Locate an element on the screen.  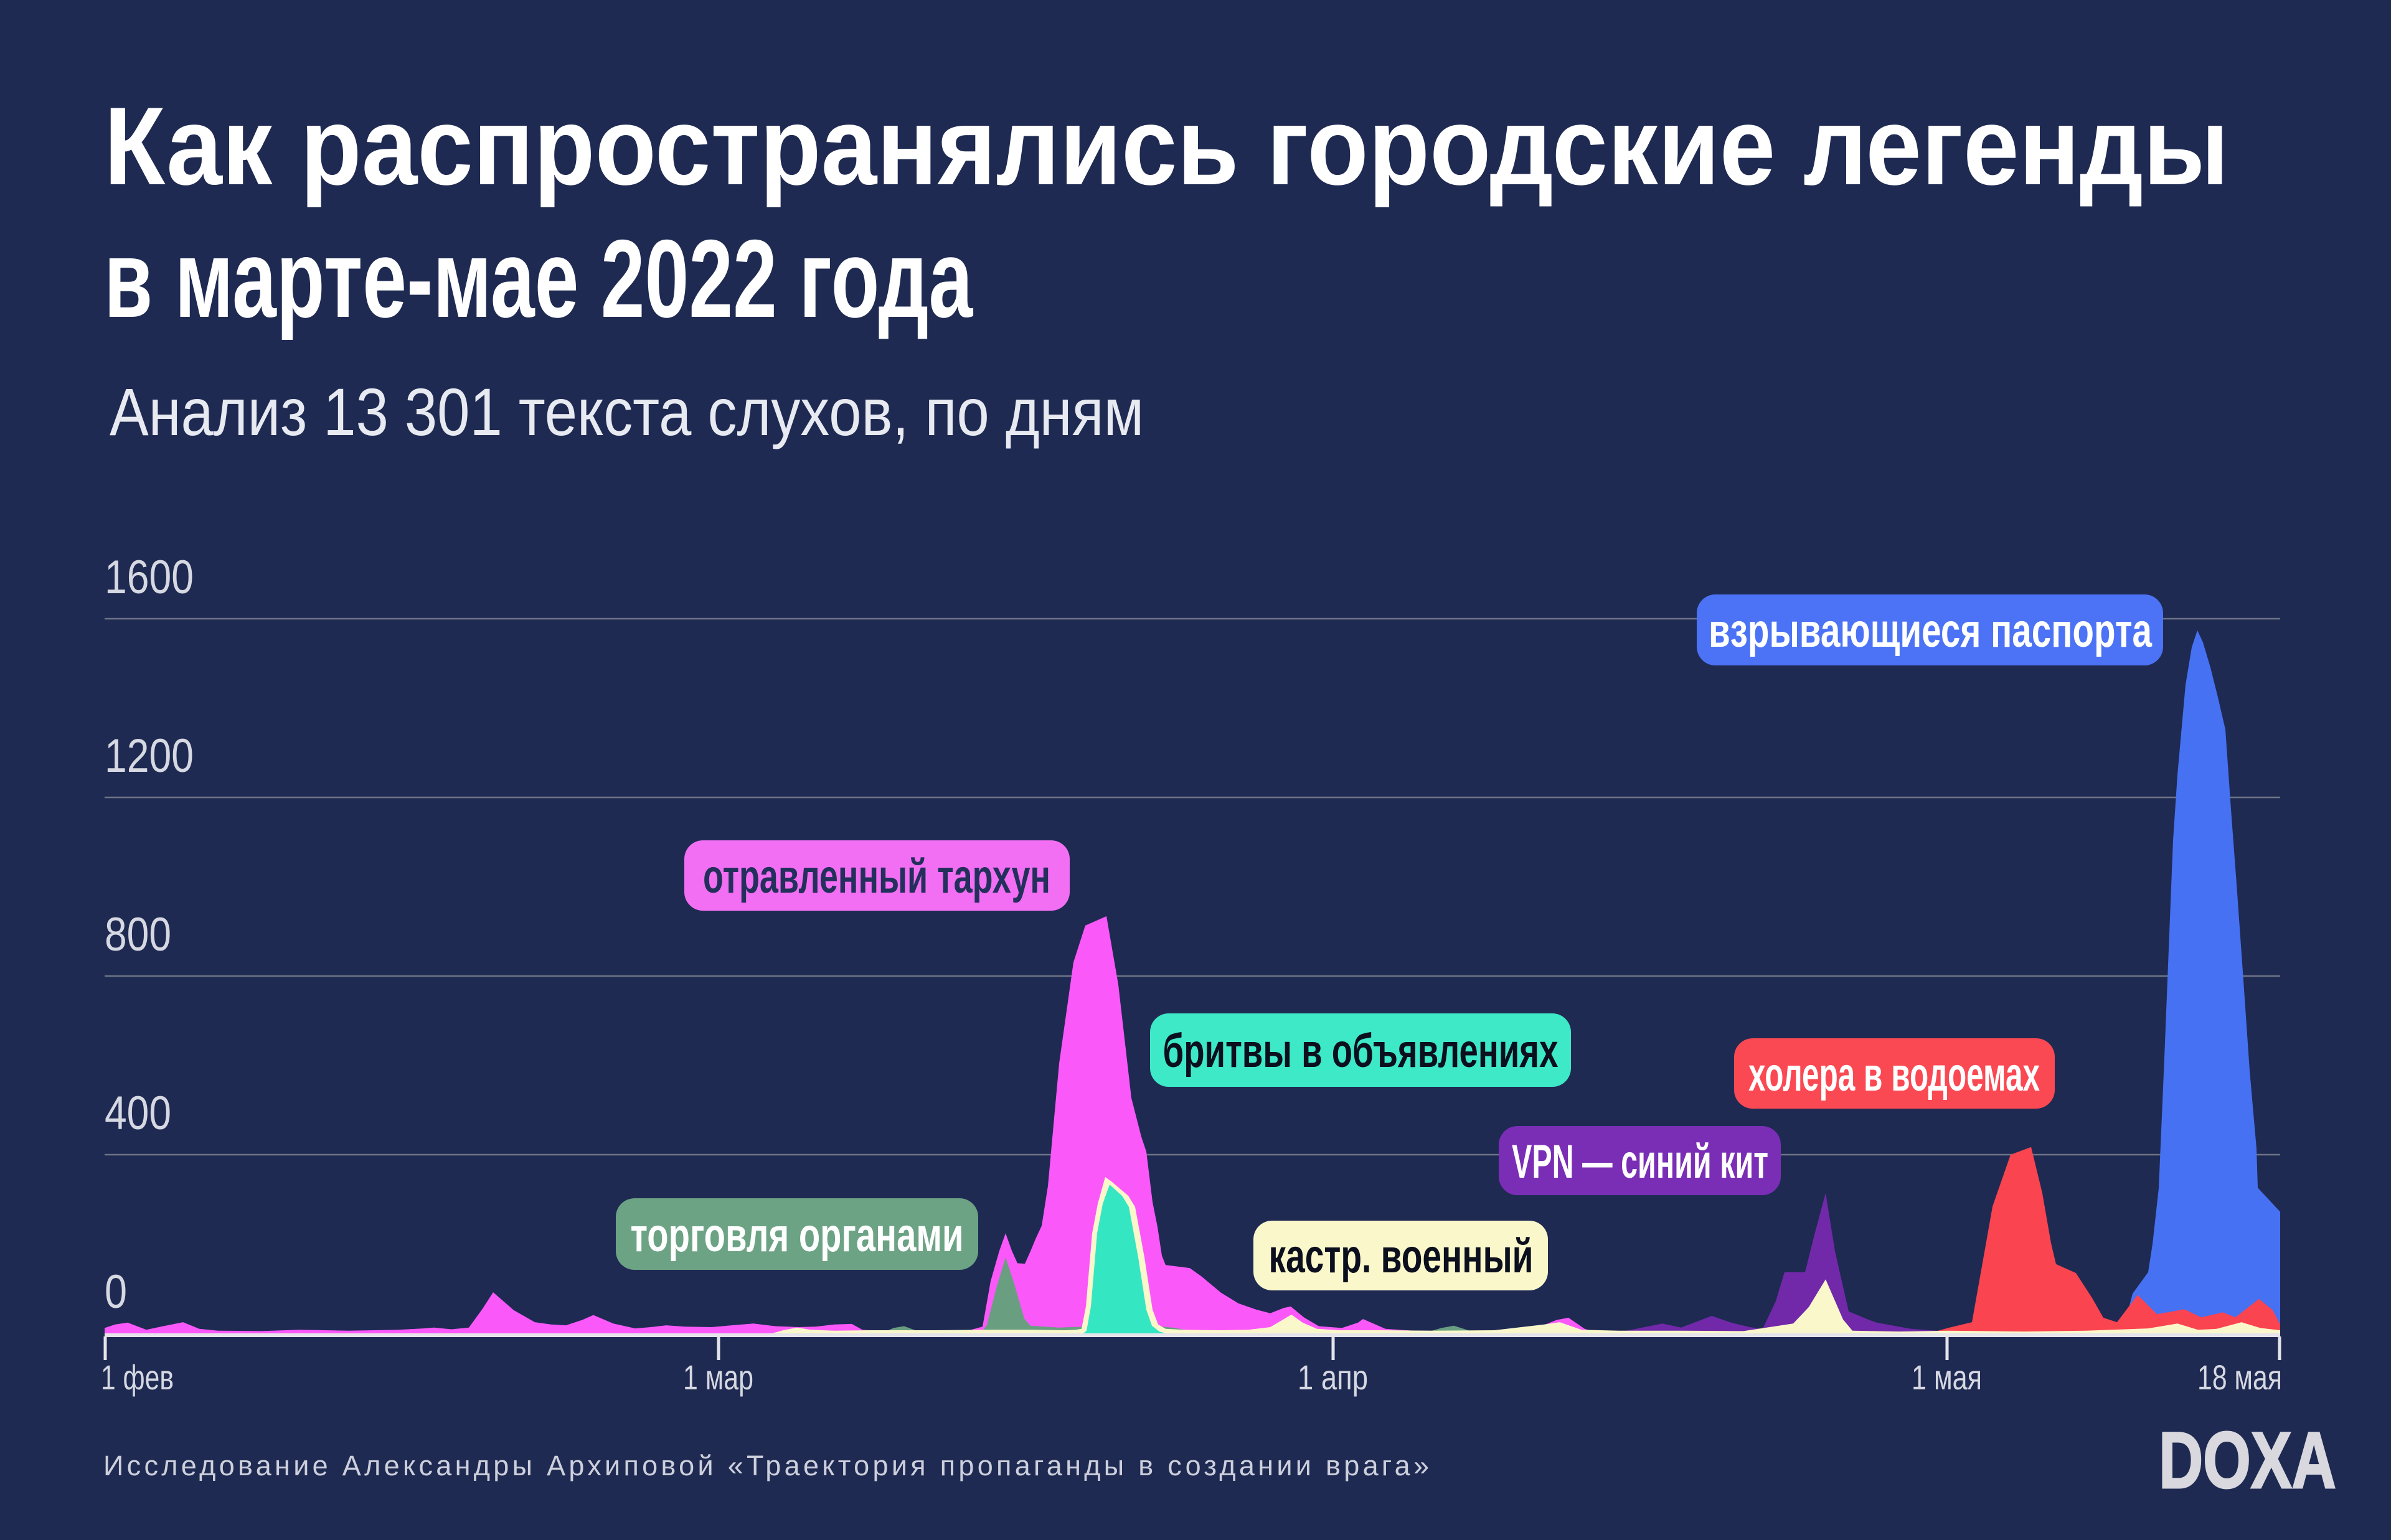
svg-text: 0 is located at coordinates (116, 1291).